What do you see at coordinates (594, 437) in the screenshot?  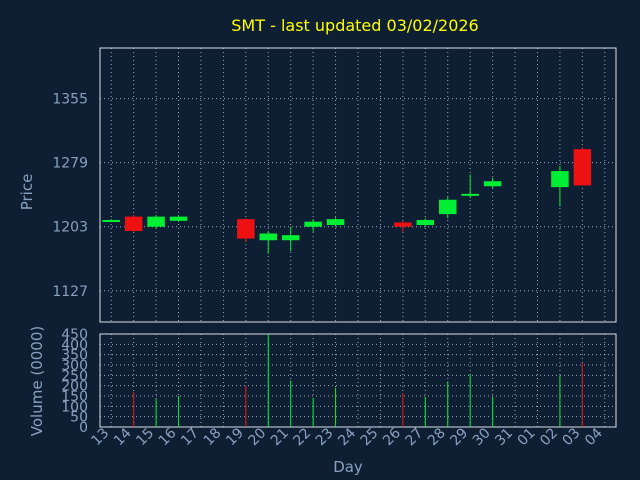 I see `x-tick-label: 04` at bounding box center [594, 437].